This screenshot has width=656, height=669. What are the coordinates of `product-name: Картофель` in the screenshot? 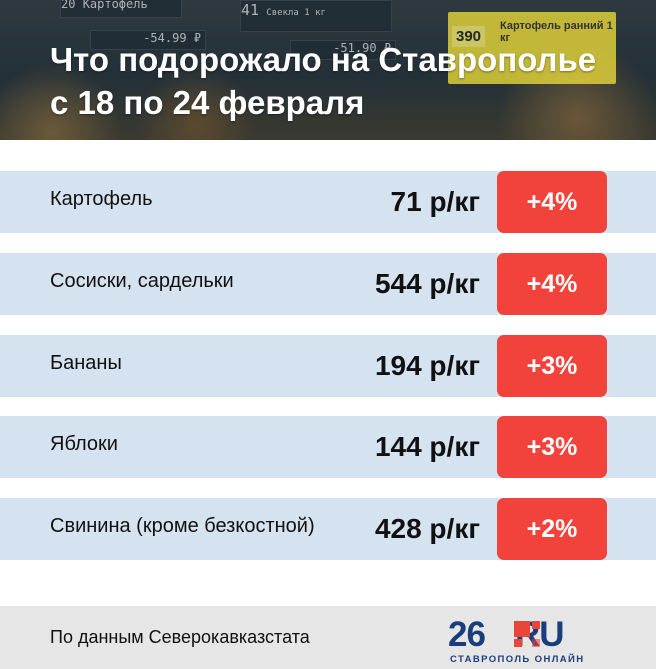 It's located at (101, 199).